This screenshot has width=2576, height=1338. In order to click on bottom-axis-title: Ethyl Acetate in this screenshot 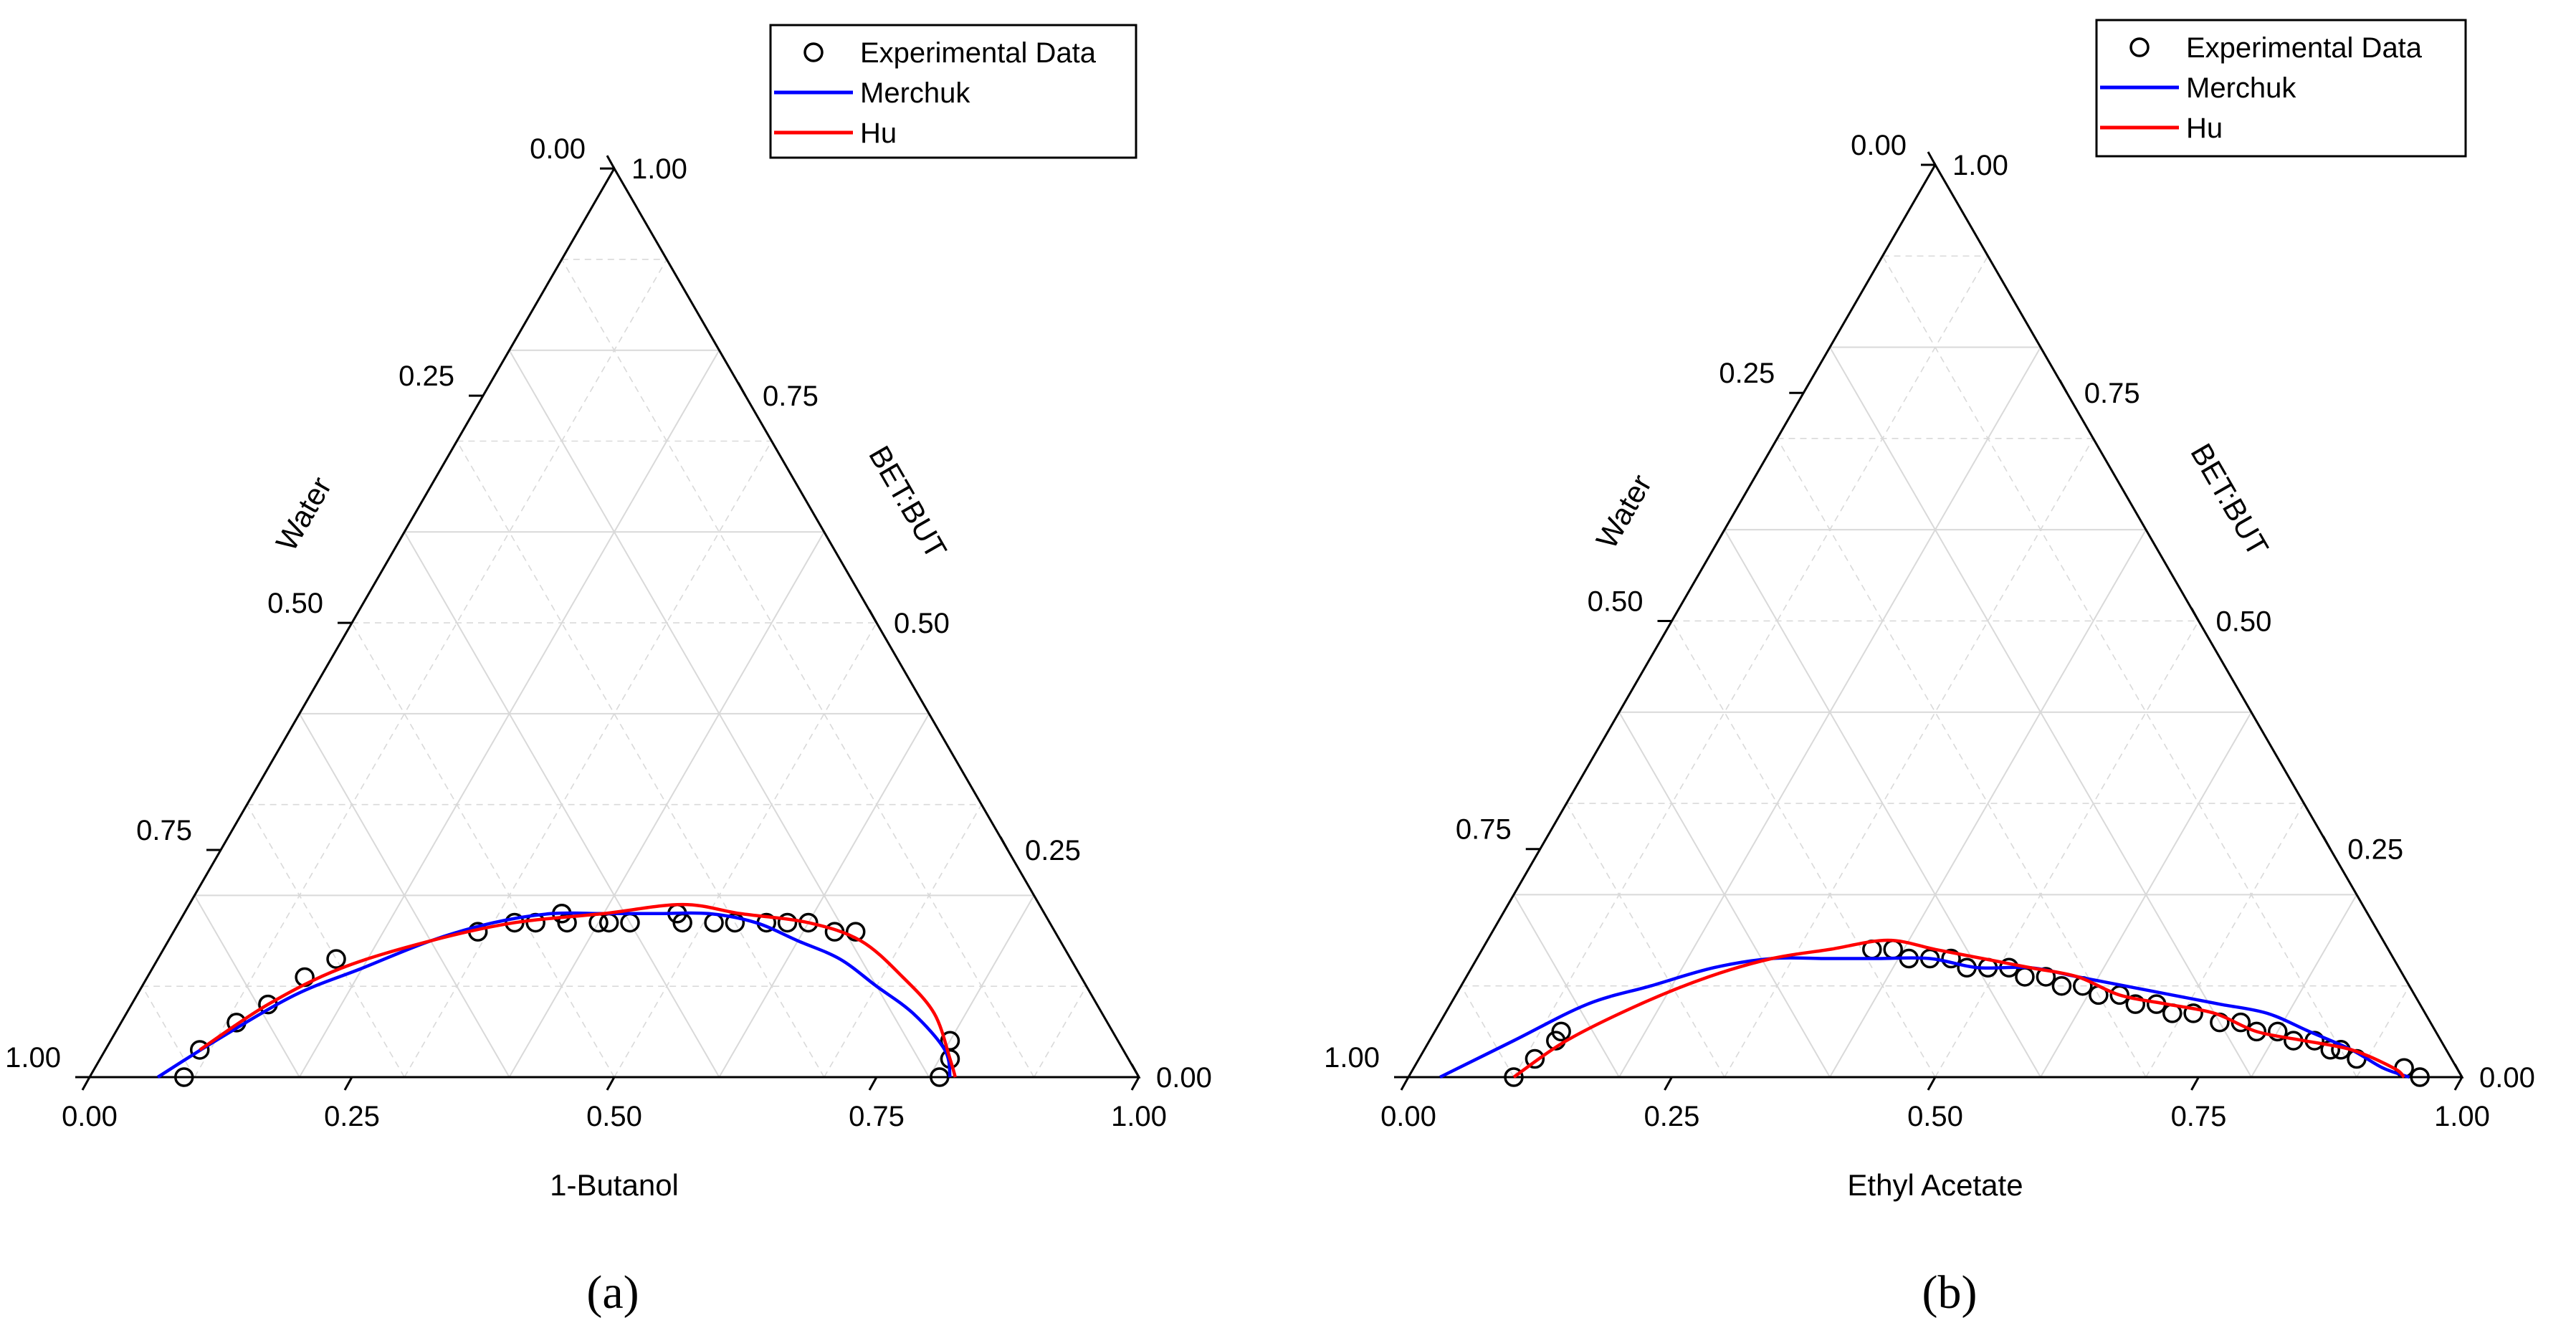, I will do `click(1935, 1185)`.